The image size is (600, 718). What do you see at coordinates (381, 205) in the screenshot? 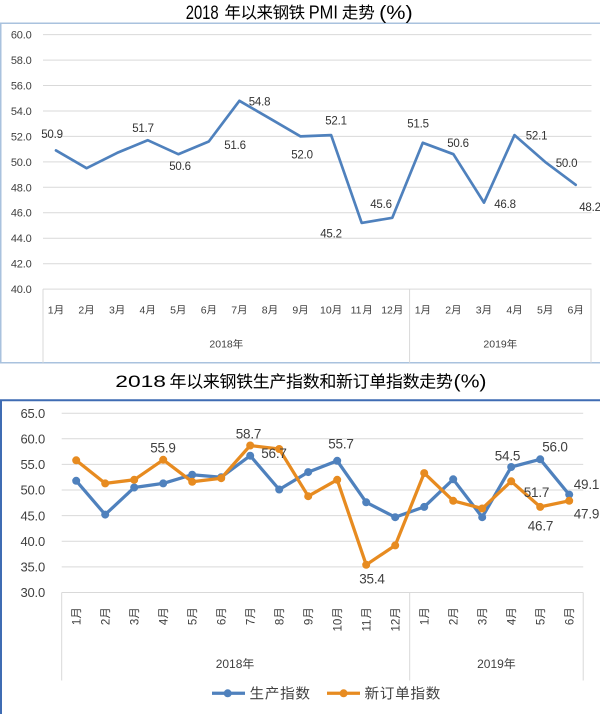
I see `svg-text: 45.6` at bounding box center [381, 205].